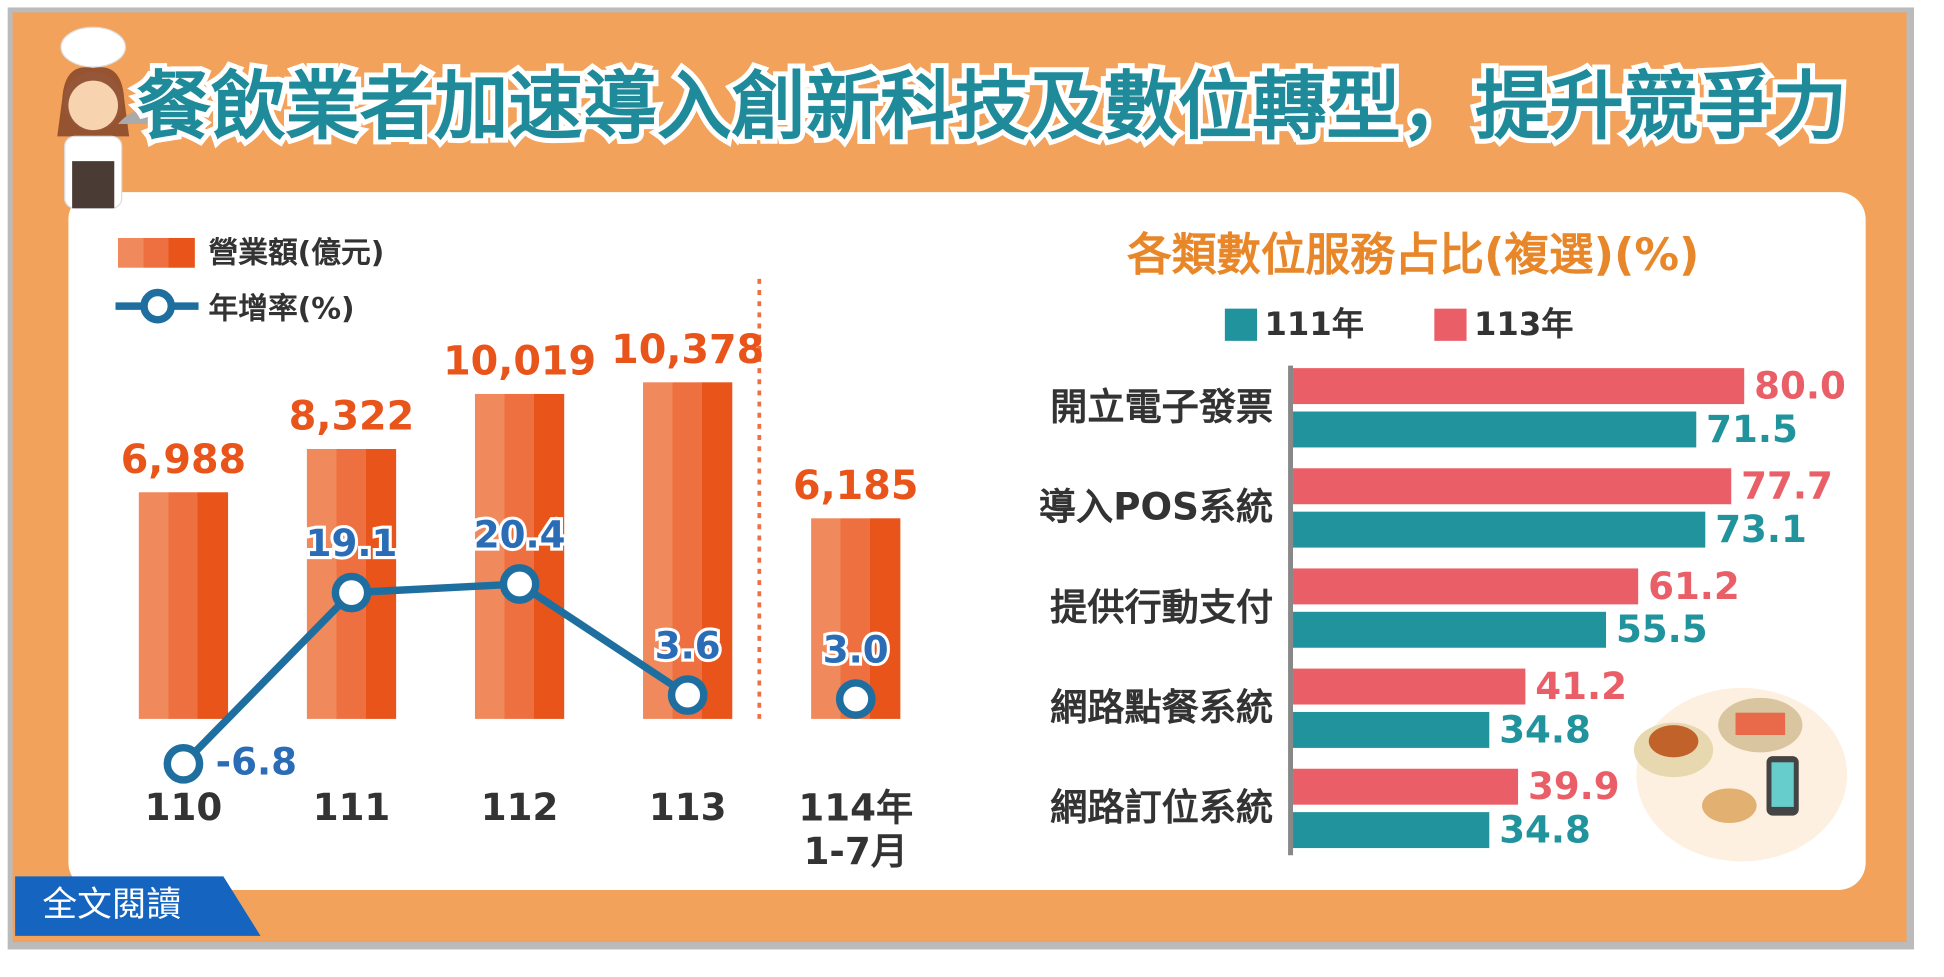 This screenshot has width=1944, height=977. I want to click on bar-value-label: 73.1, so click(1761, 529).